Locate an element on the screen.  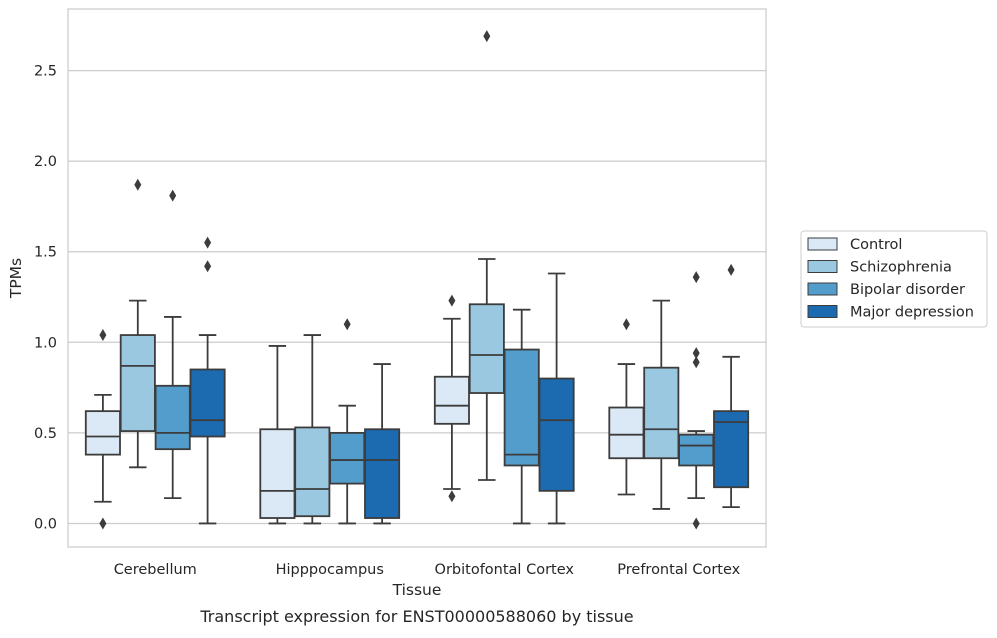
legend-frame is located at coordinates (894, 279).